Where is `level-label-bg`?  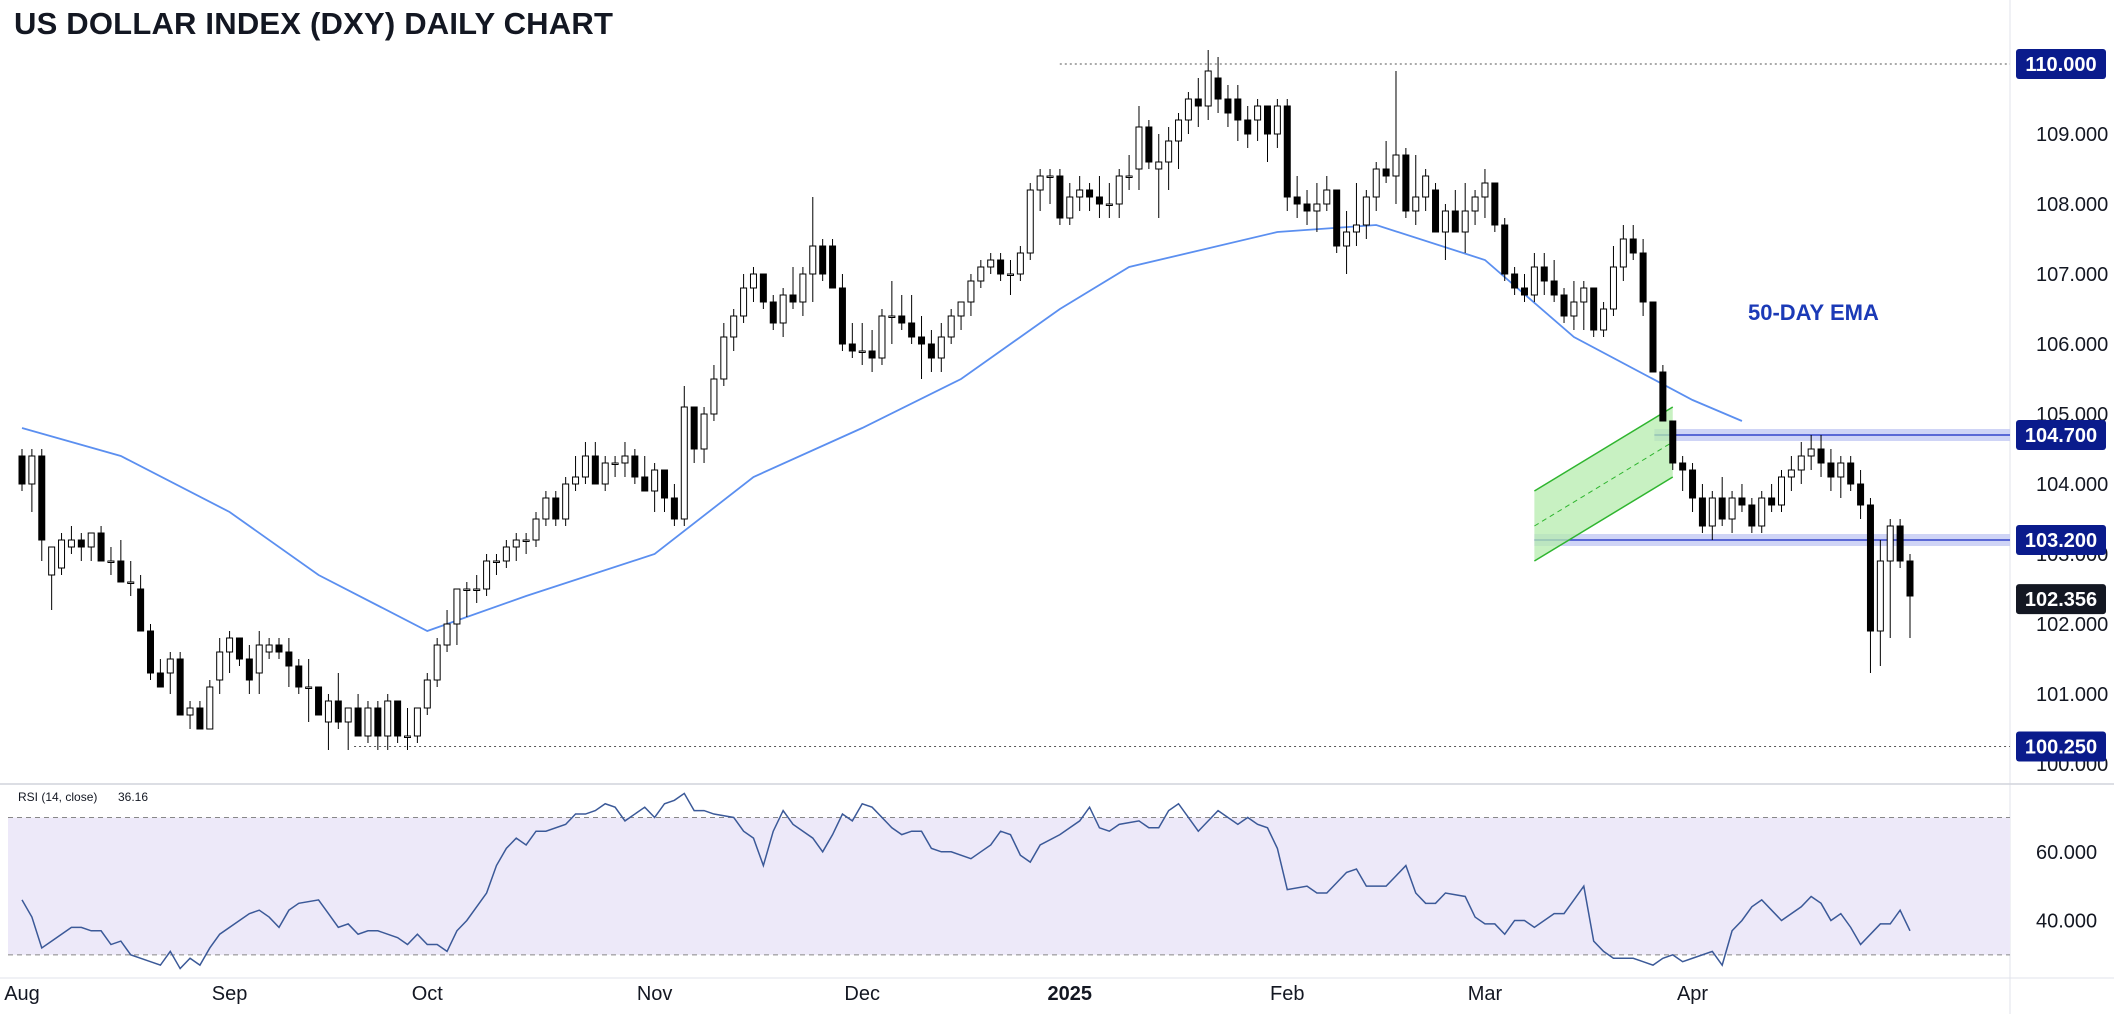
level-label-bg is located at coordinates (2061, 599).